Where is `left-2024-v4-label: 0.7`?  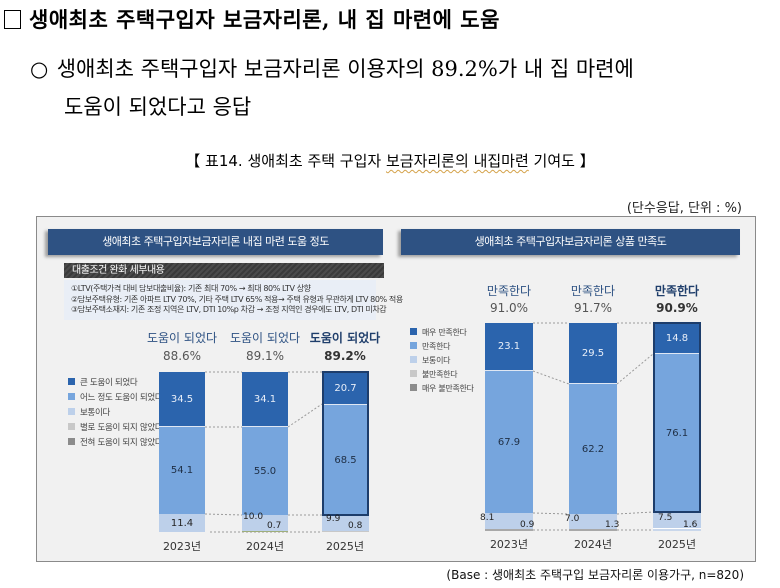
left-2024-v4-label: 0.7 is located at coordinates (274, 526).